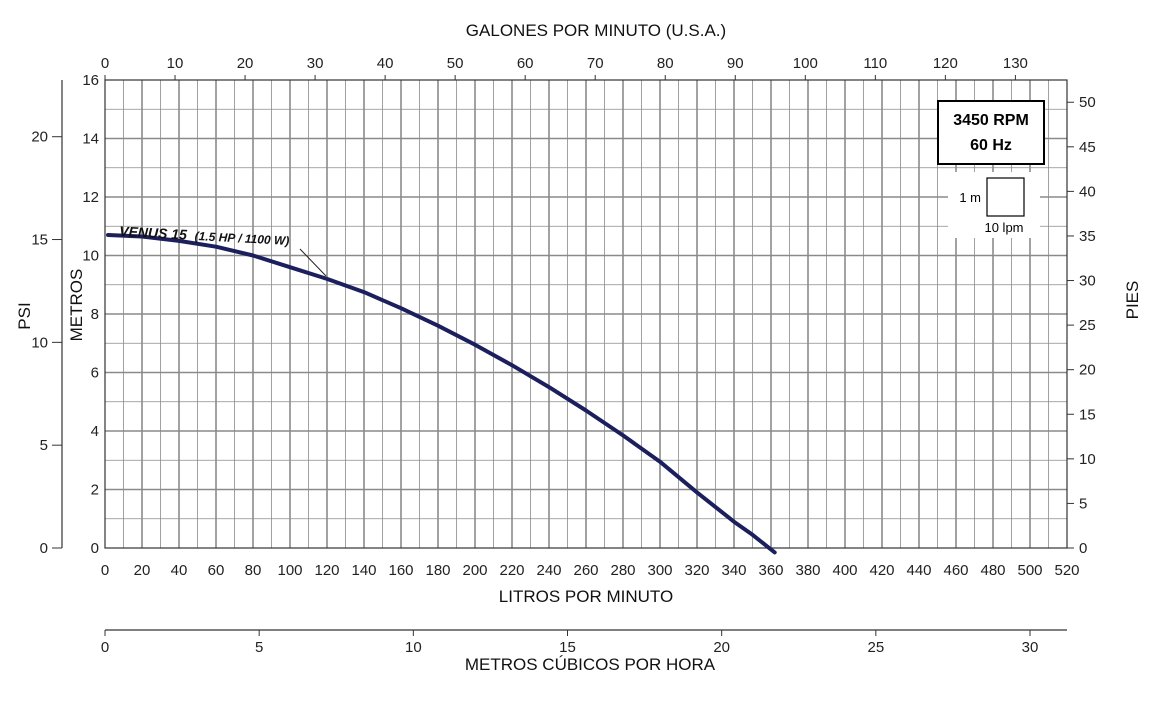 The image size is (1160, 701). I want to click on tick-label-lpm: 520, so click(1066, 570).